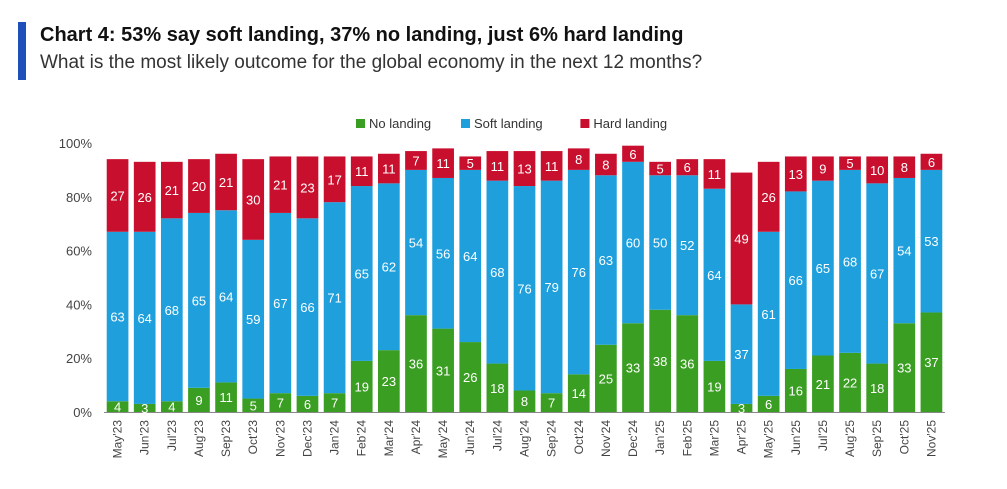 The image size is (1007, 489). I want to click on data-label: 66, so click(307, 307).